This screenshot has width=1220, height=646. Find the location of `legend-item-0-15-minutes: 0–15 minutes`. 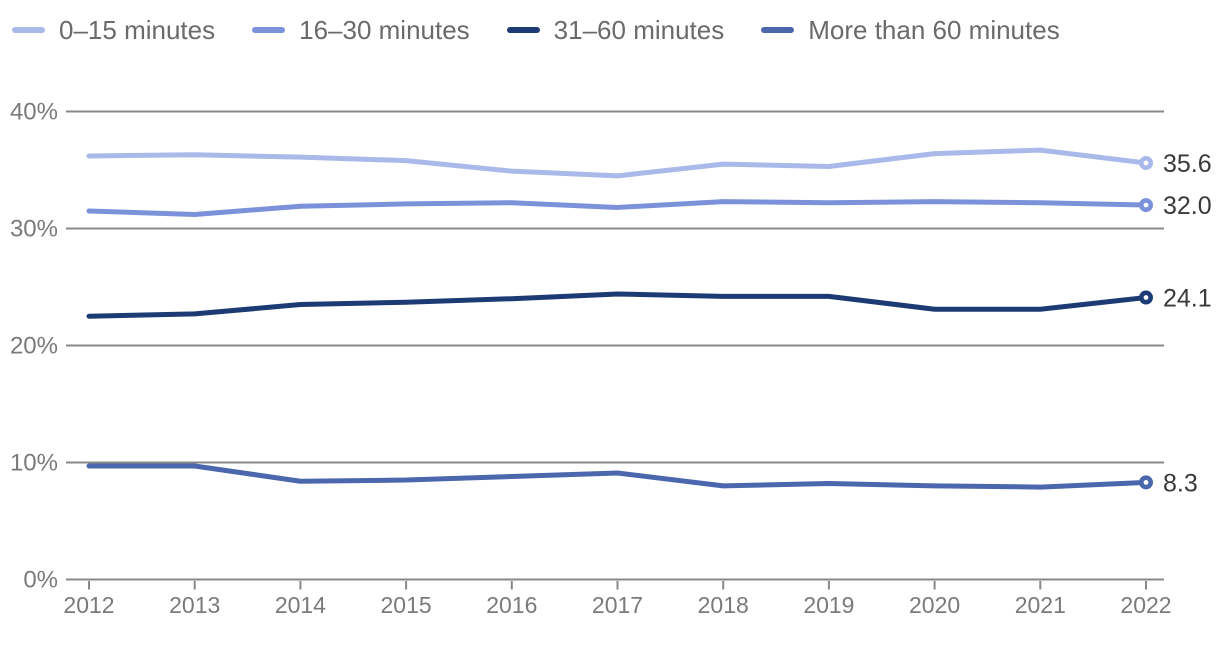

legend-item-0-15-minutes: 0–15 minutes is located at coordinates (113, 30).